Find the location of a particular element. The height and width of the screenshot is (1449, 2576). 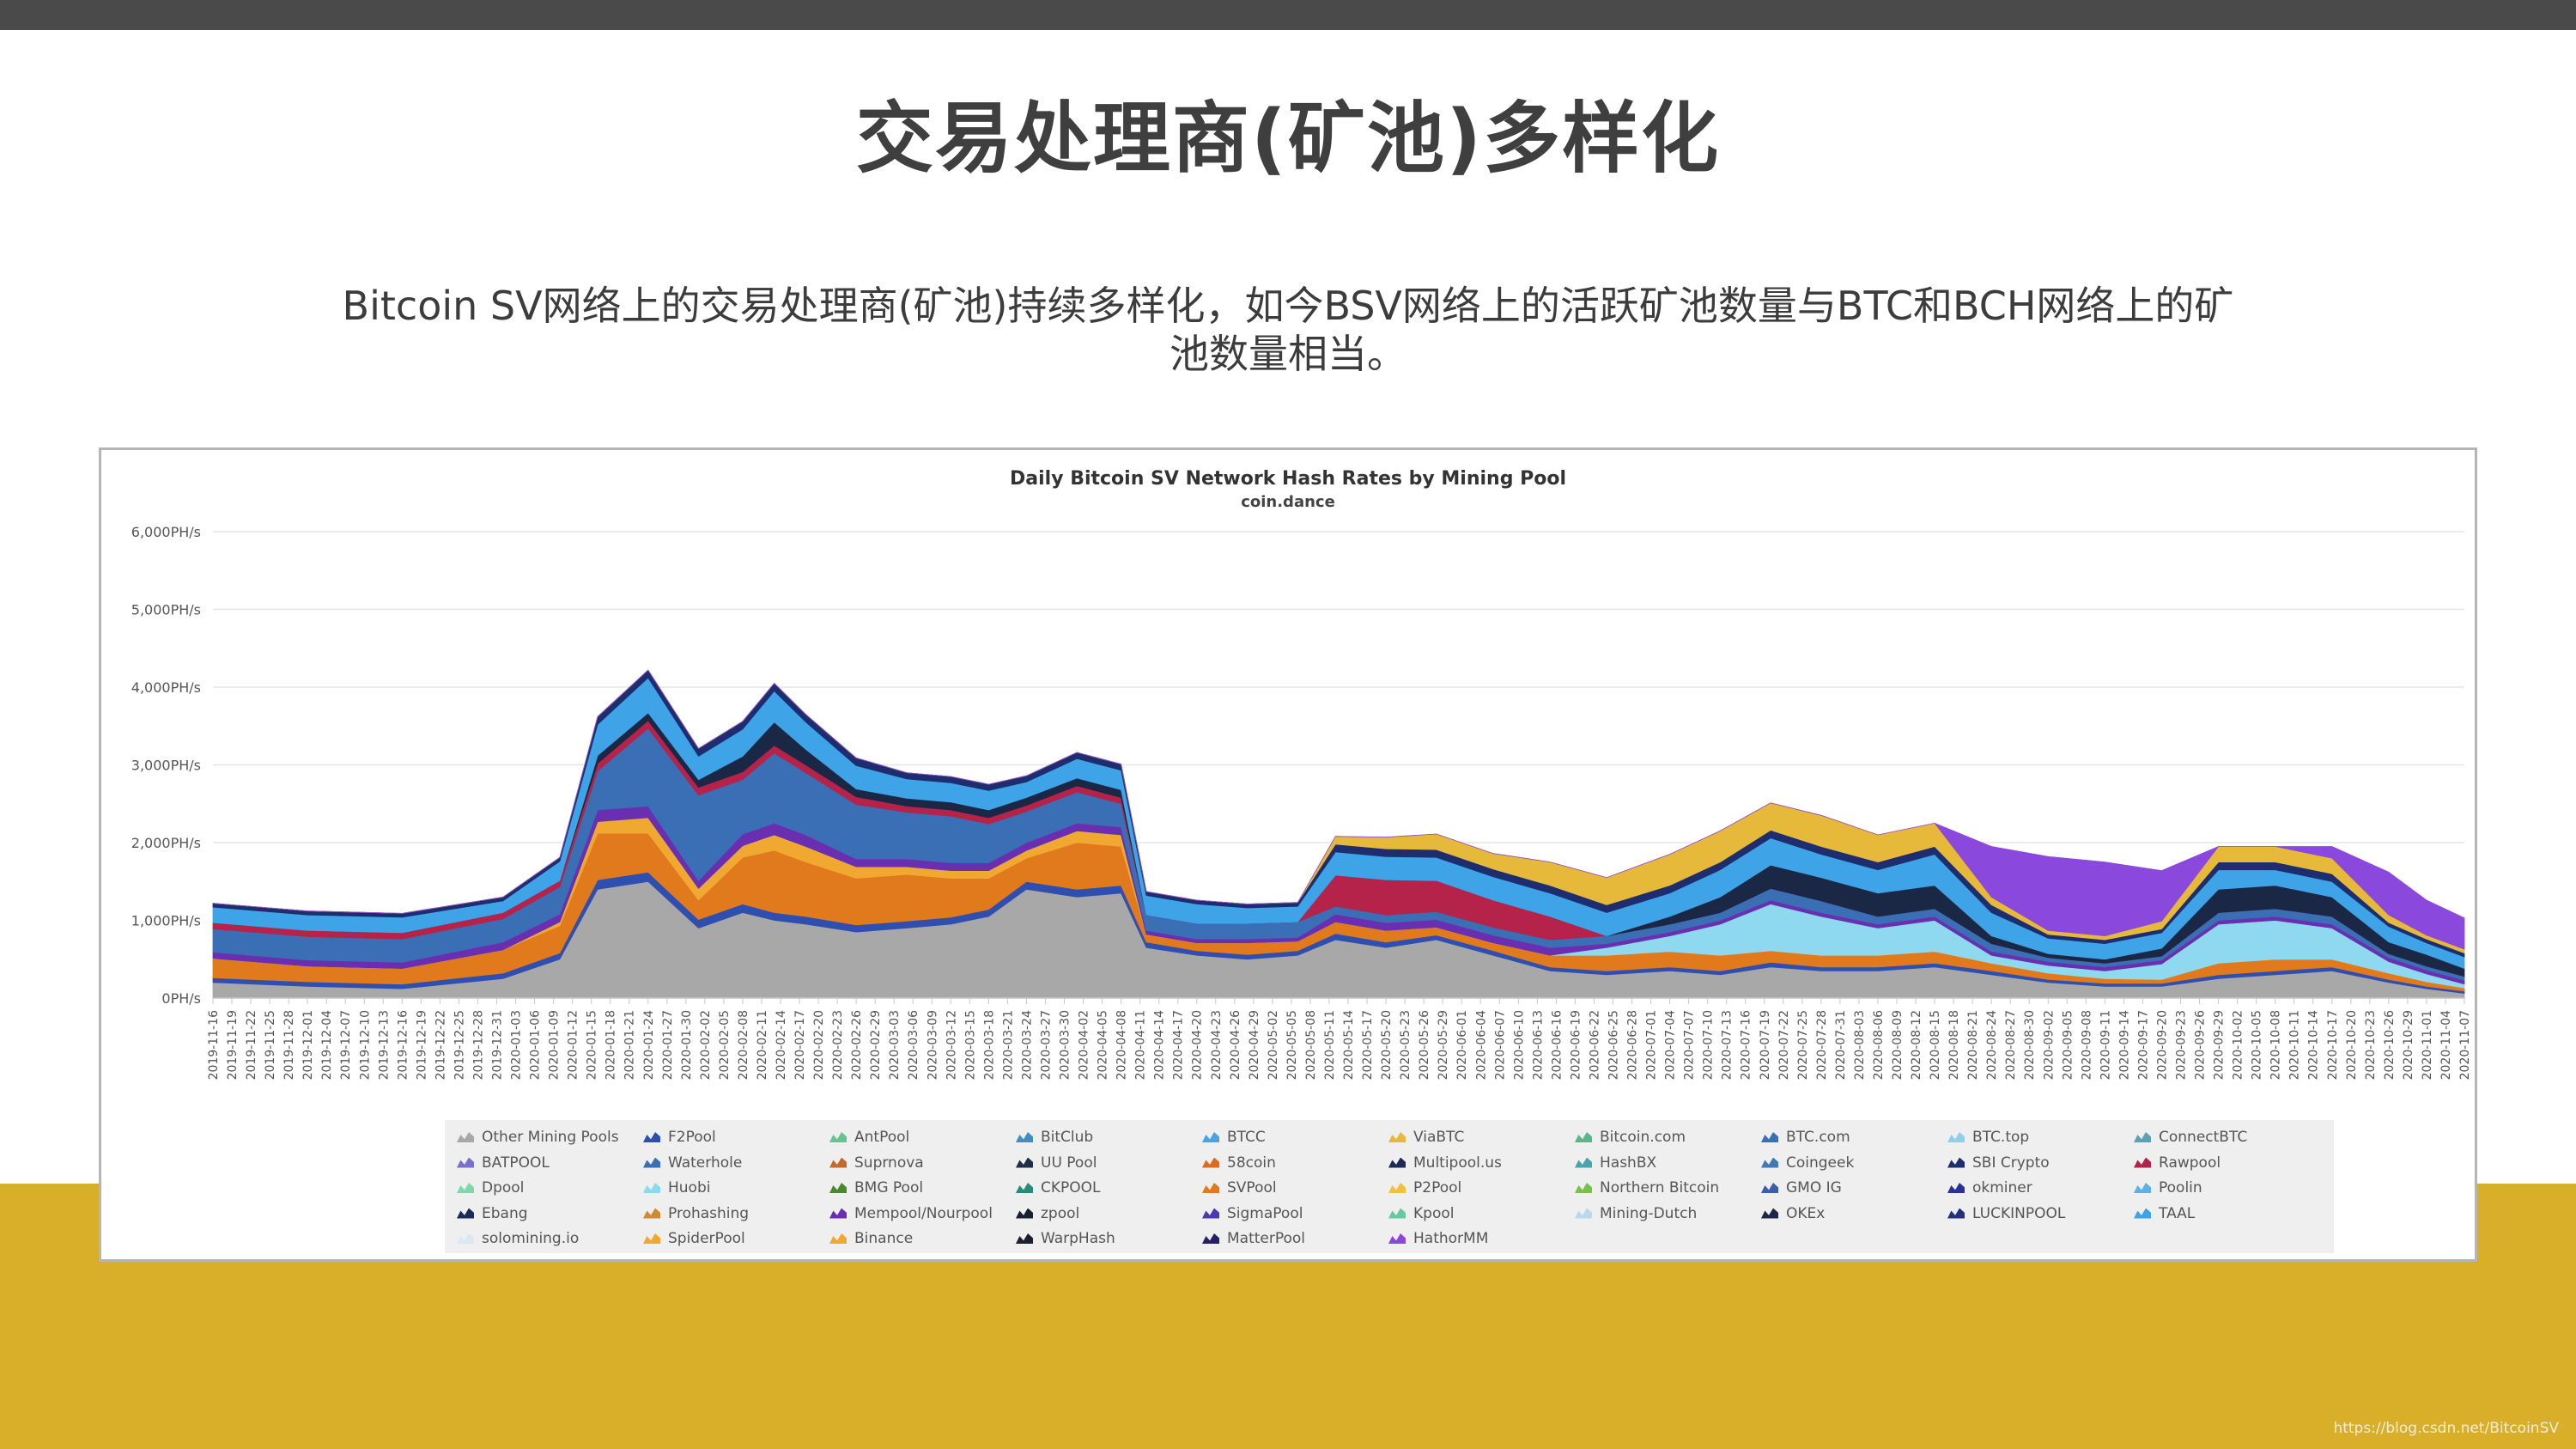

x-tick-label: 2020-05-14 is located at coordinates (1349, 1045).